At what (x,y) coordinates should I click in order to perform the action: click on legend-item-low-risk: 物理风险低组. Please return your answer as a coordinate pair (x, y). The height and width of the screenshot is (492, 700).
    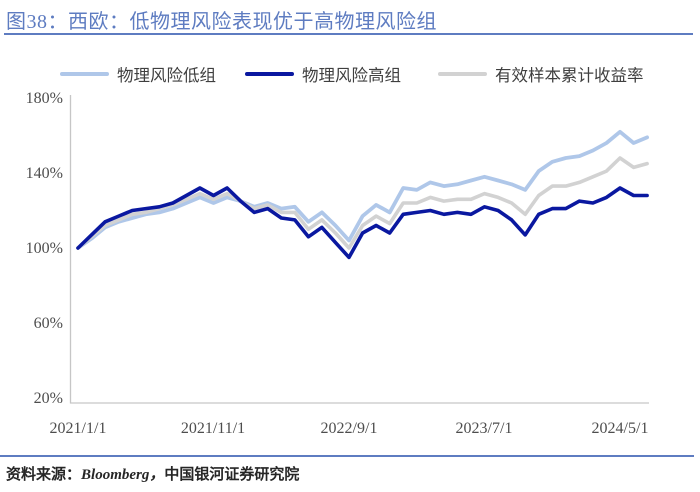
    Looking at the image, I should click on (138, 74).